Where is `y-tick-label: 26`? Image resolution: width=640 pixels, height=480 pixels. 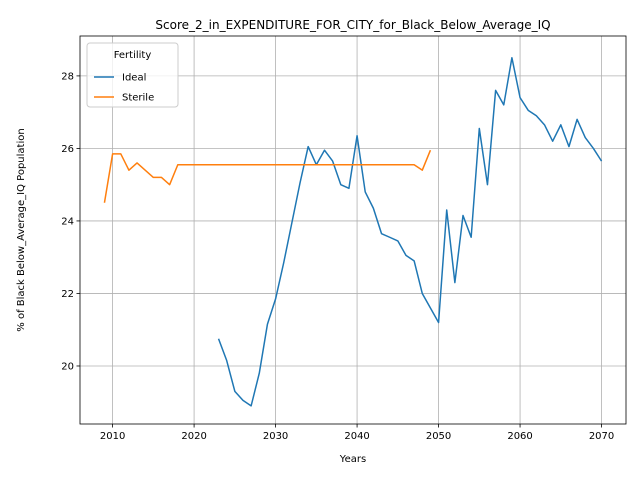
y-tick-label: 26 is located at coordinates (67, 149).